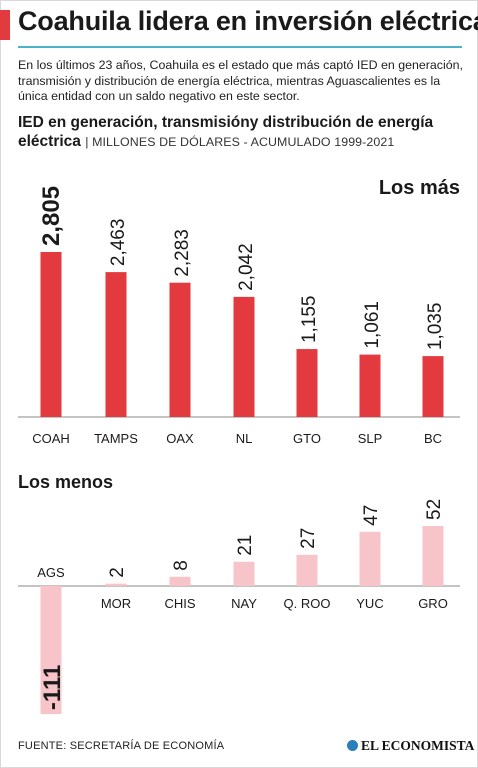 This screenshot has width=478, height=768. Describe the element at coordinates (419, 188) in the screenshot. I see `top-chart-title: Los más` at that location.